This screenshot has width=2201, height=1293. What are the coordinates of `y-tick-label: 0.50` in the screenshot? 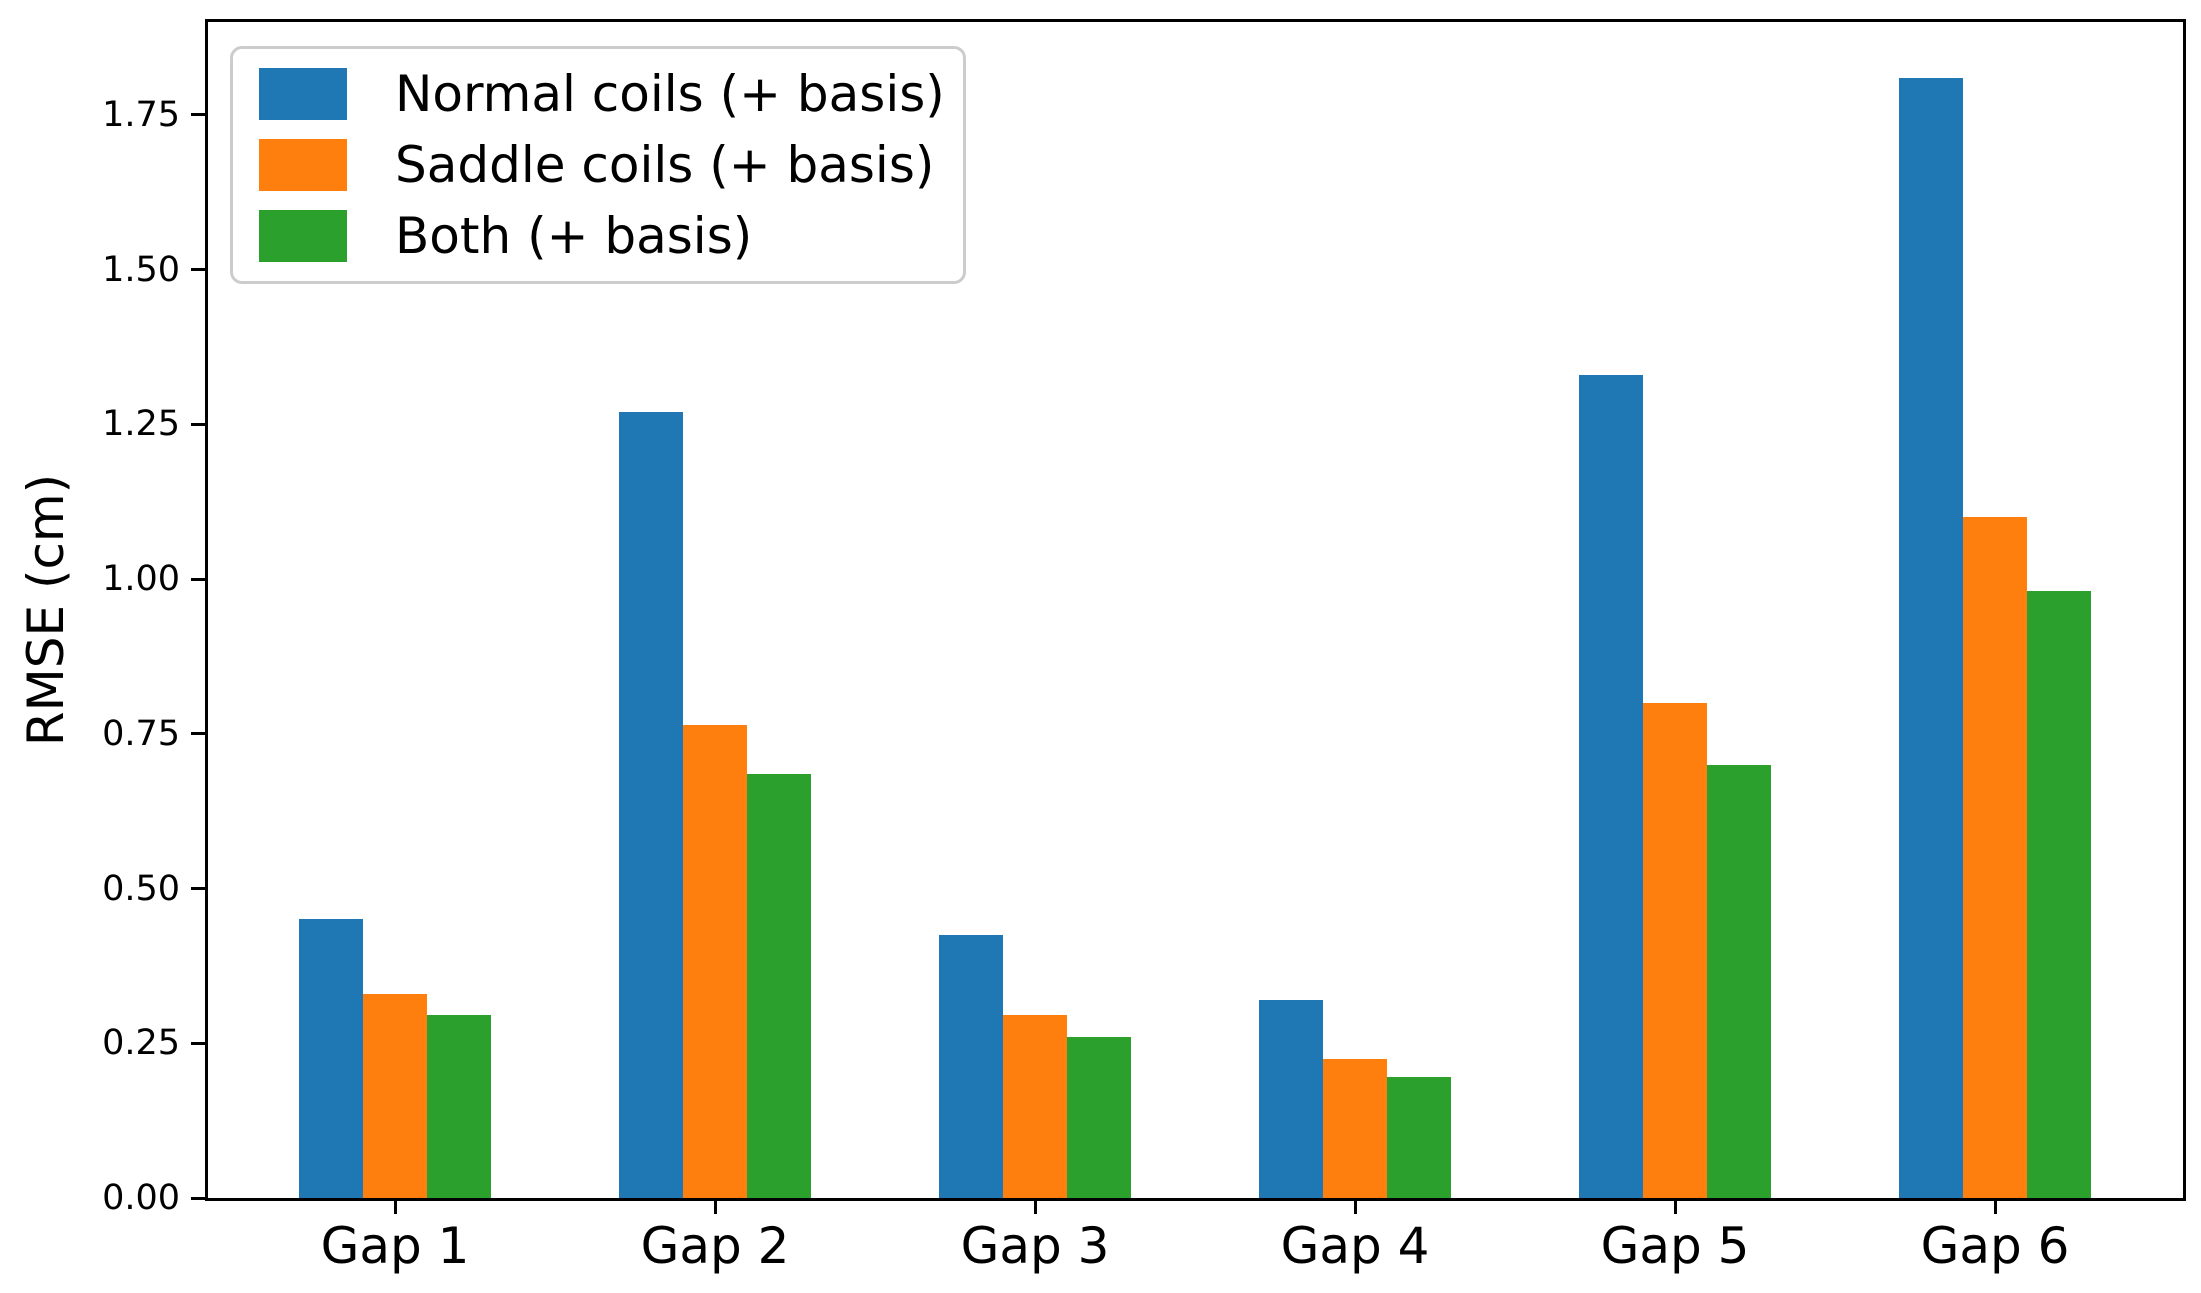 It's located at (141, 888).